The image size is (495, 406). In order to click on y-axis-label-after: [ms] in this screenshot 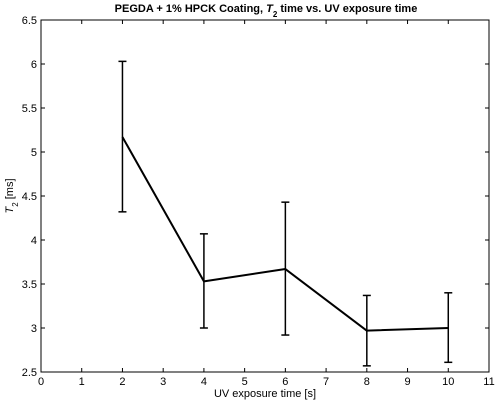, I will do `click(10, 190)`.